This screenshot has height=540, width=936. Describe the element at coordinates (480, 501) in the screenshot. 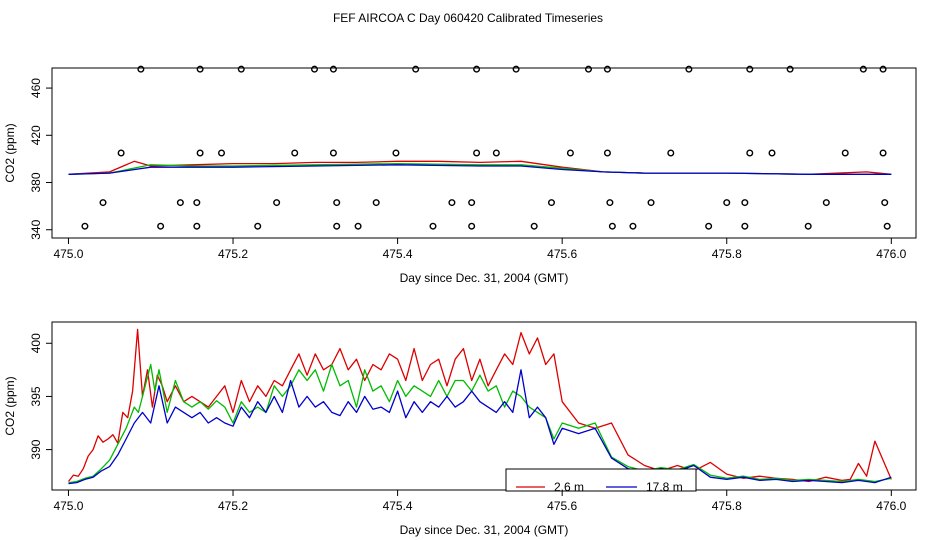

I see `x-axis: 475.0 475.2 475.4 475.6 475.8 476.0` at that location.